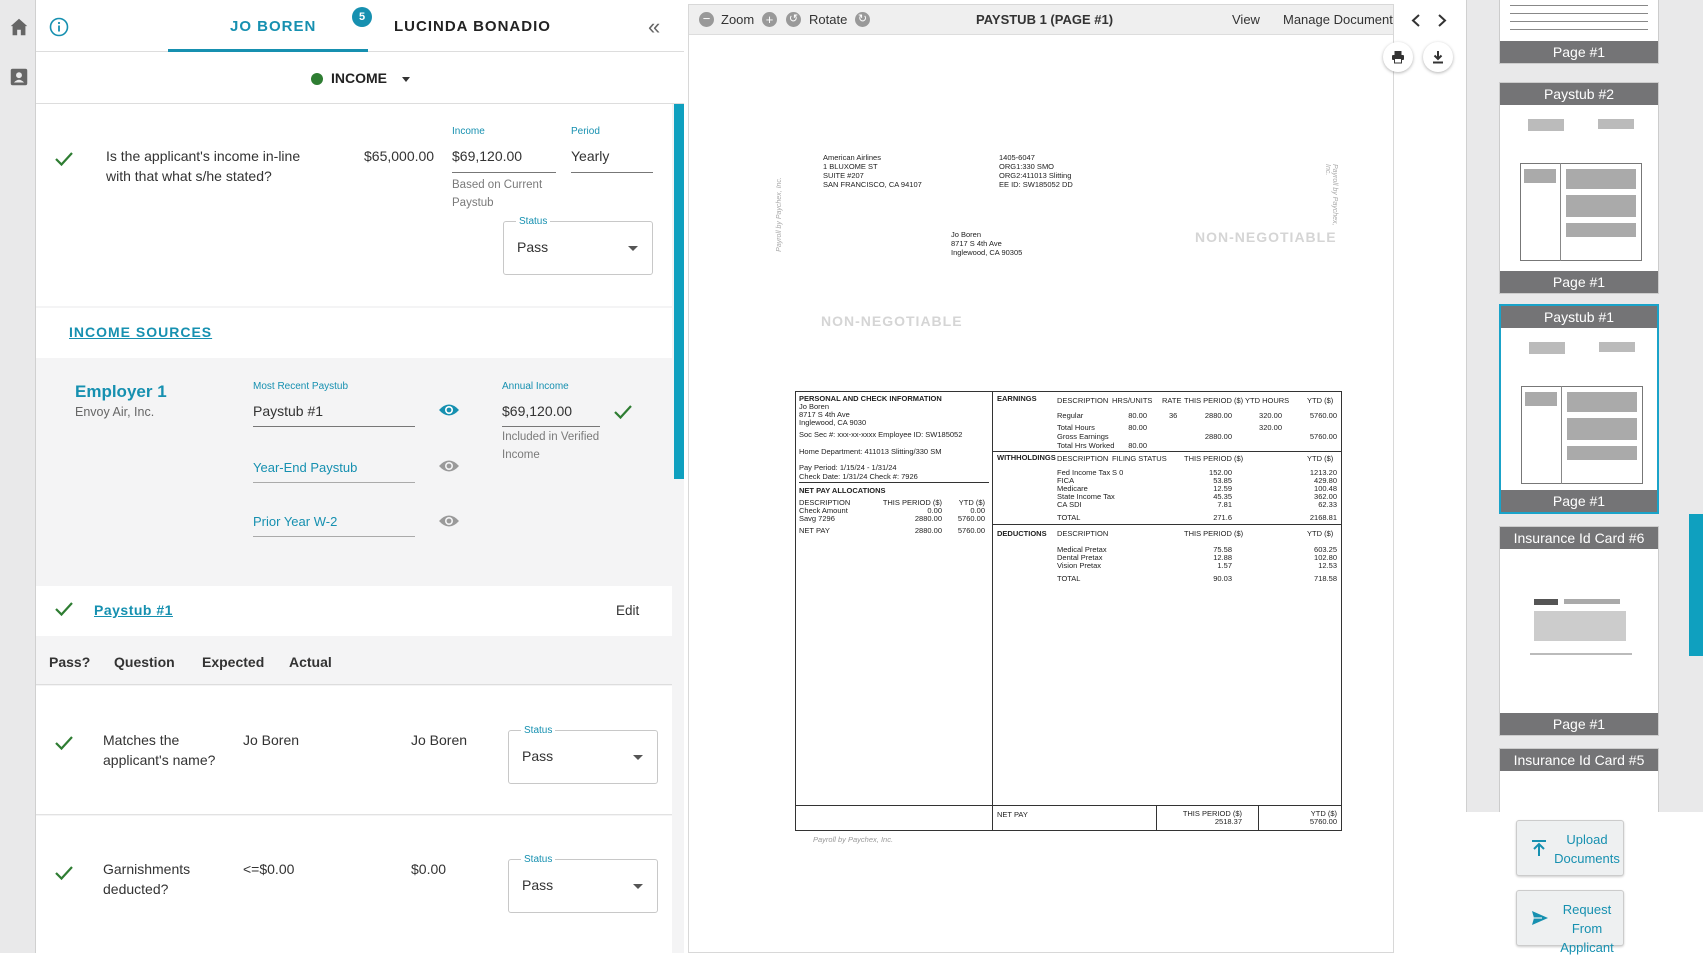 The height and width of the screenshot is (957, 1703). What do you see at coordinates (535, 386) in the screenshot?
I see `annual-income-label: Annual Income` at bounding box center [535, 386].